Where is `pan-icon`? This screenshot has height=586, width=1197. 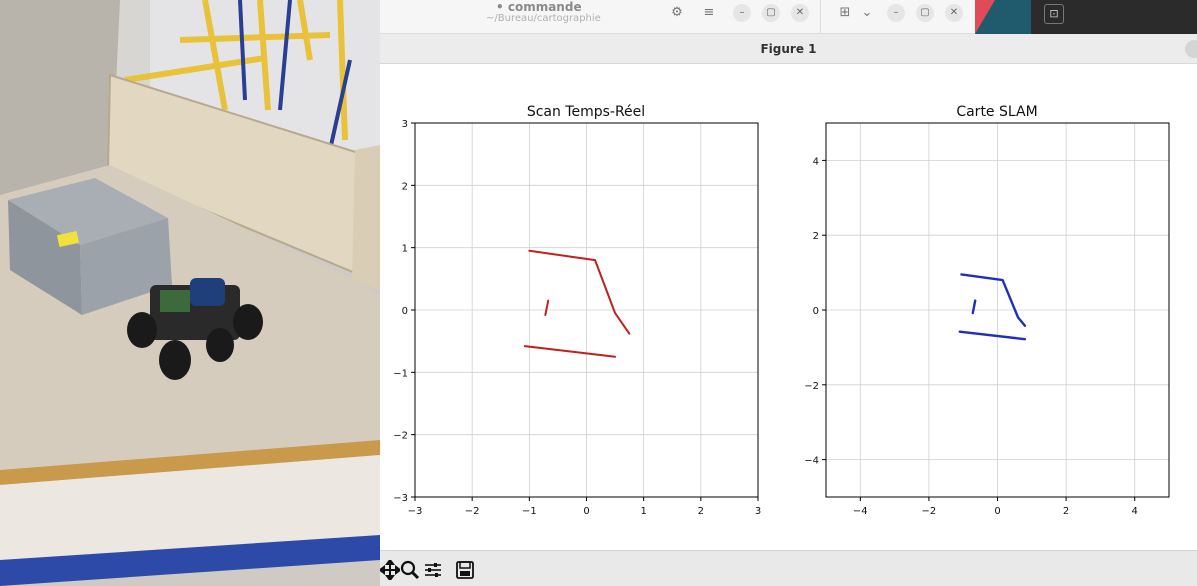
pan-icon is located at coordinates (390, 570).